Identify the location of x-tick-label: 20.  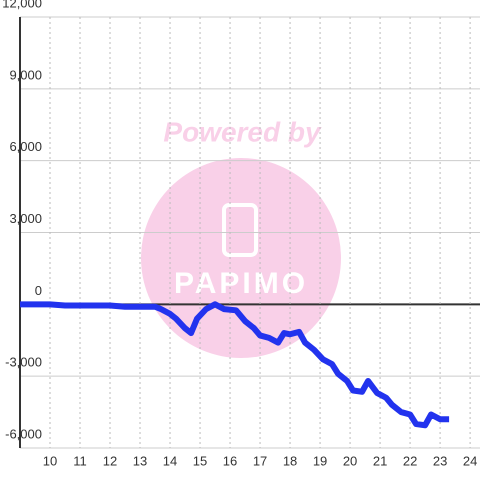
(350, 460).